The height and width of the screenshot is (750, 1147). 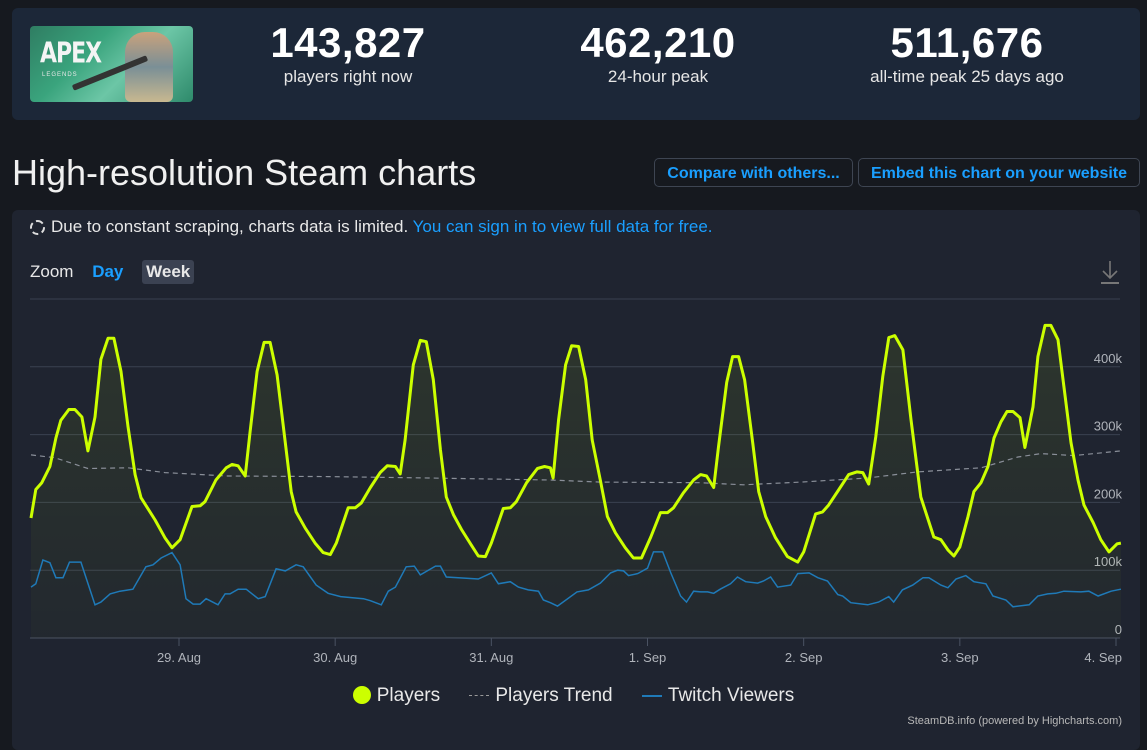 I want to click on x-tick-label: 2. Sep, so click(x=804, y=657).